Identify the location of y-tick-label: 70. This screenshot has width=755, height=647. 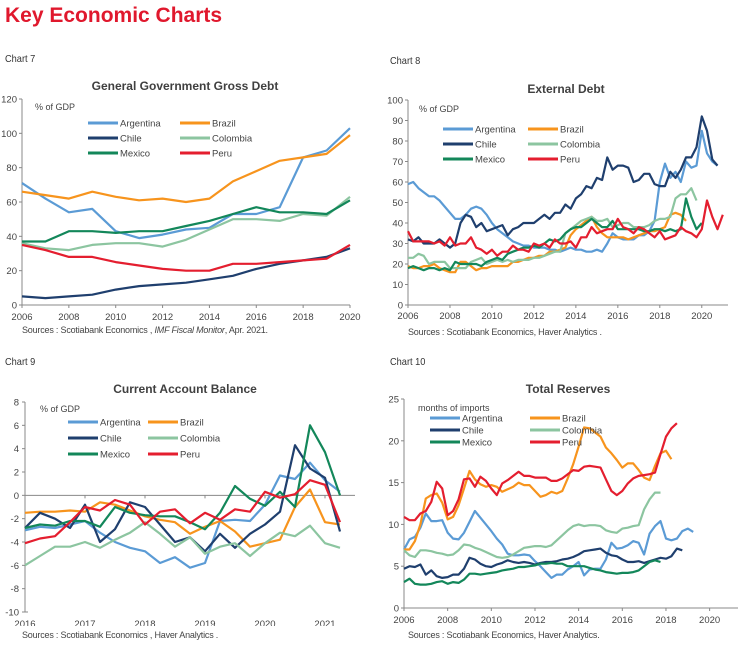
(397, 162).